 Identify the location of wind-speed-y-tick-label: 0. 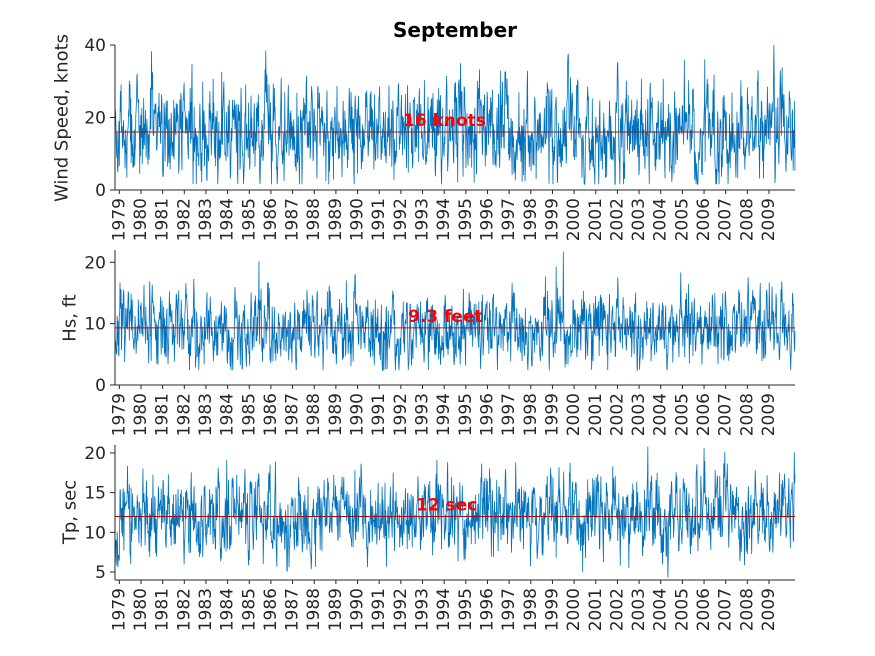
(100, 191).